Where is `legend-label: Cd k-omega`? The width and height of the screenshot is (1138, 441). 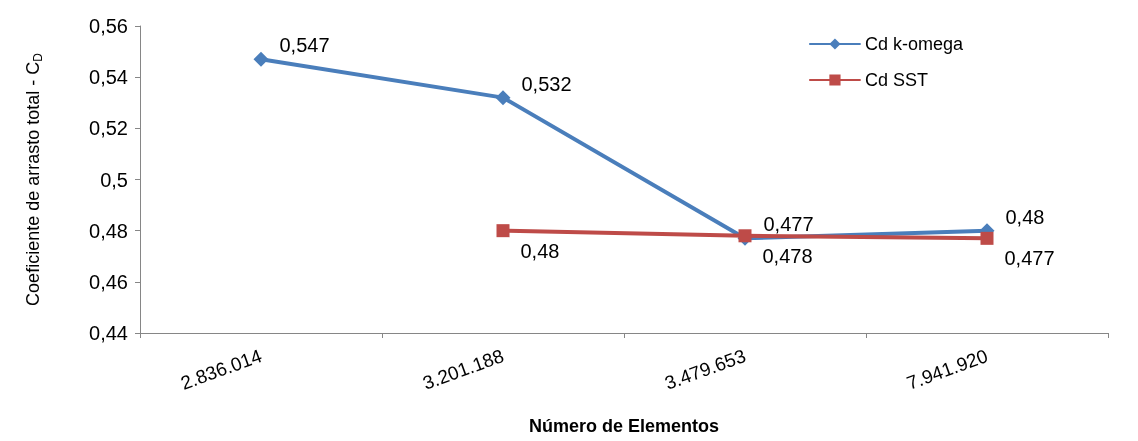 legend-label: Cd k-omega is located at coordinates (914, 44).